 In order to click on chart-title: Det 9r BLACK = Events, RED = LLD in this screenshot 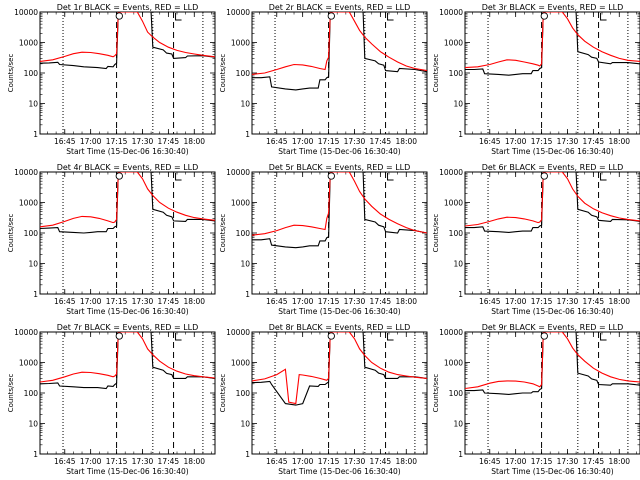, I will do `click(553, 327)`.